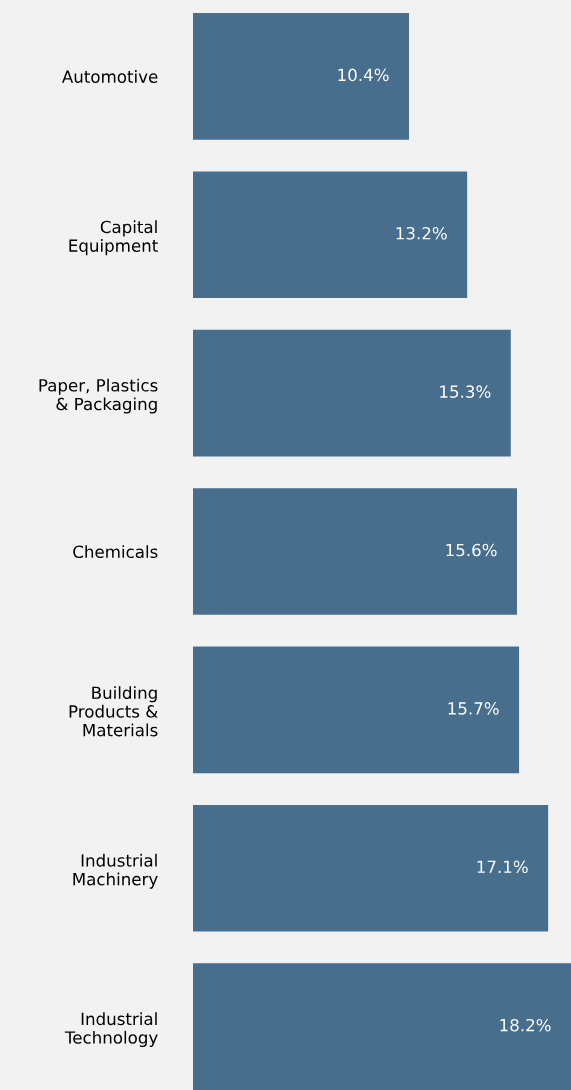  What do you see at coordinates (115, 871) in the screenshot?
I see `y-tick-label: Industrial Machinery` at bounding box center [115, 871].